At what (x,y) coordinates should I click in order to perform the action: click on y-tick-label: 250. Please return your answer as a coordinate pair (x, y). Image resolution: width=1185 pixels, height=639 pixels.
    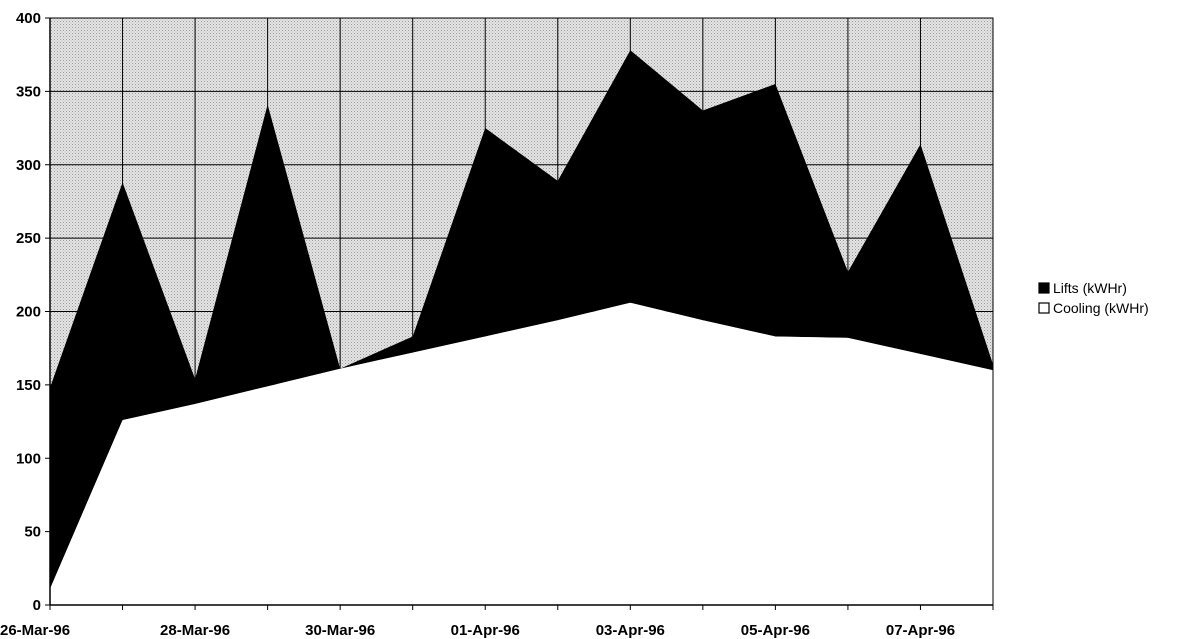
    Looking at the image, I should click on (28, 238).